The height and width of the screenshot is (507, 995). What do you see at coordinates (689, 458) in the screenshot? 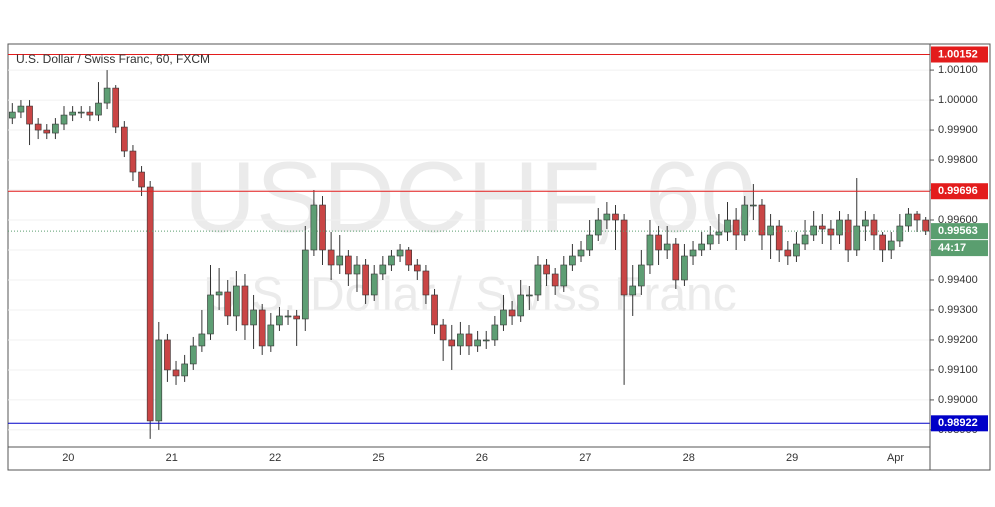
I see `x-tick-label: 28` at bounding box center [689, 458].